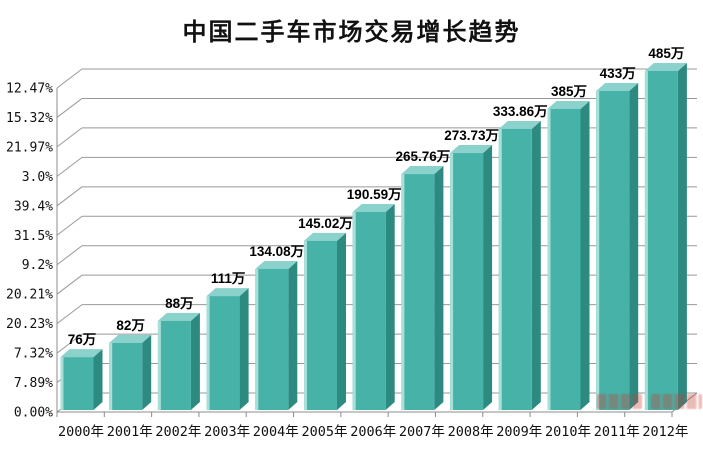  I want to click on y-axis-label: 20.23%, so click(29, 324).